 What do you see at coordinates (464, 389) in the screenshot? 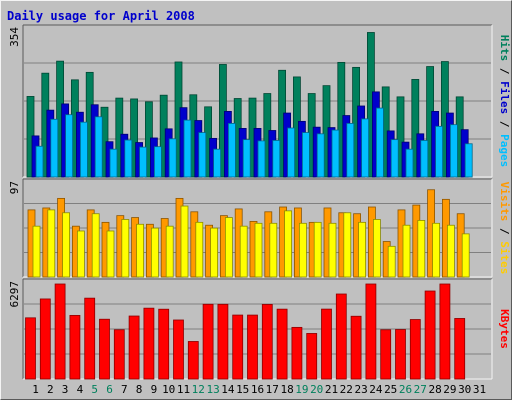
I see `x-tick-label-day-30: 30` at bounding box center [464, 389].